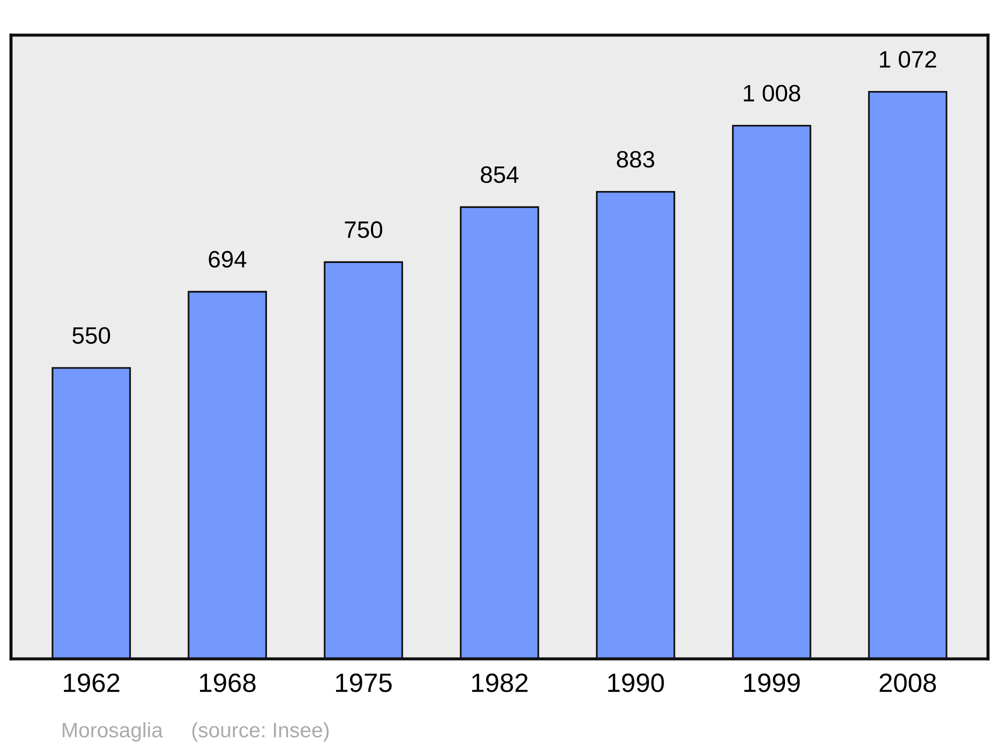 The image size is (1000, 747). I want to click on x-tick-label: 1982, so click(500, 682).